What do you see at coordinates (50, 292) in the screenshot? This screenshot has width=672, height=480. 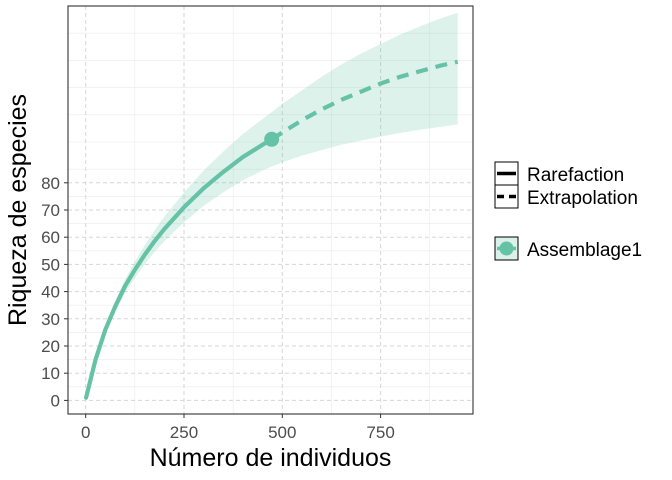 I see `y-tick-label: 40` at bounding box center [50, 292].